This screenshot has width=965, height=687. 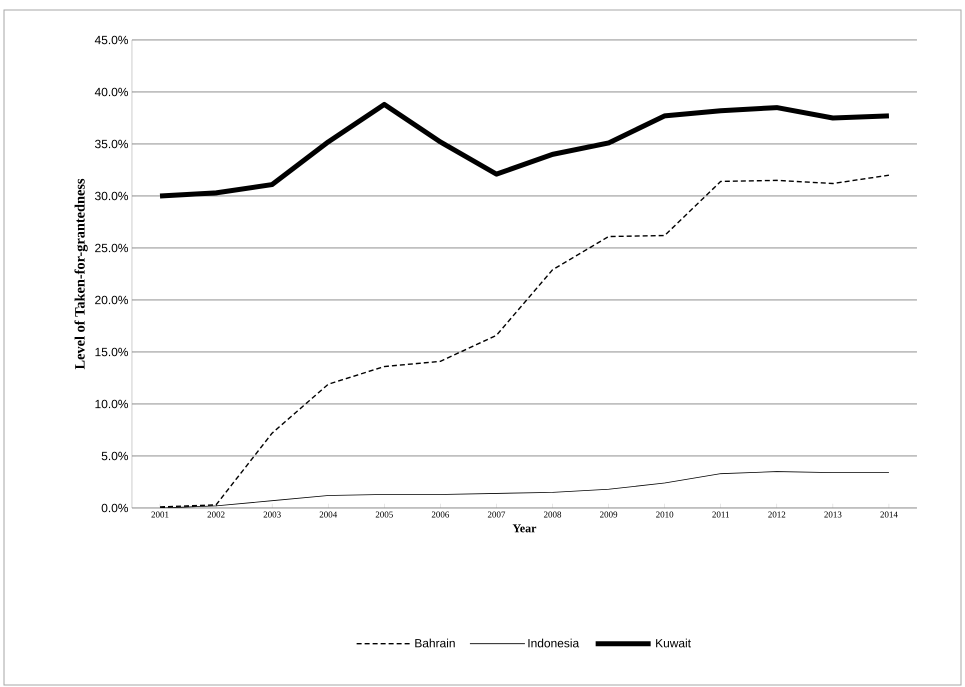 What do you see at coordinates (159, 515) in the screenshot?
I see `x-tick-label: 2001` at bounding box center [159, 515].